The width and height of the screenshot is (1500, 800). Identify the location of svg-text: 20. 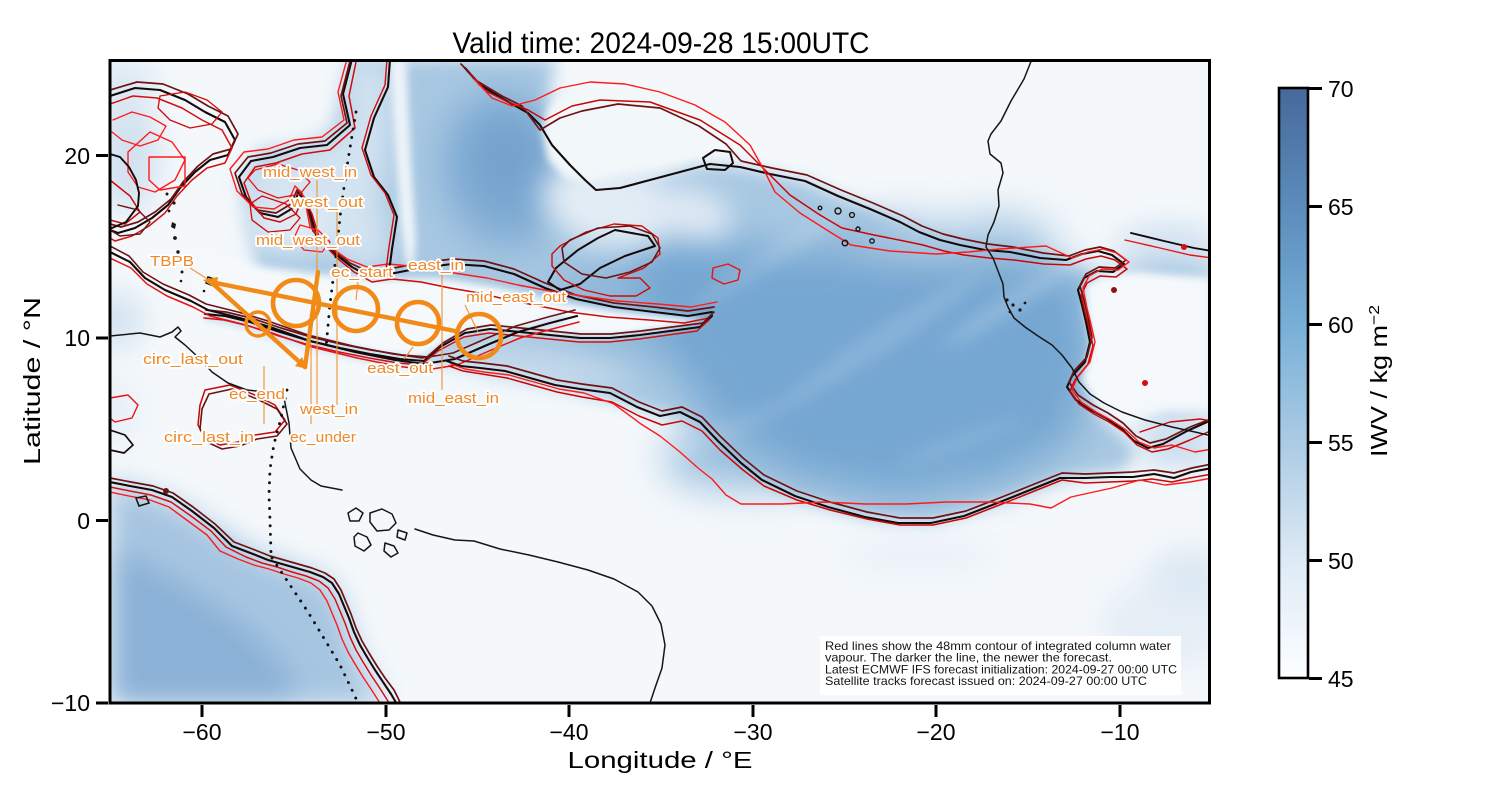
(77, 156).